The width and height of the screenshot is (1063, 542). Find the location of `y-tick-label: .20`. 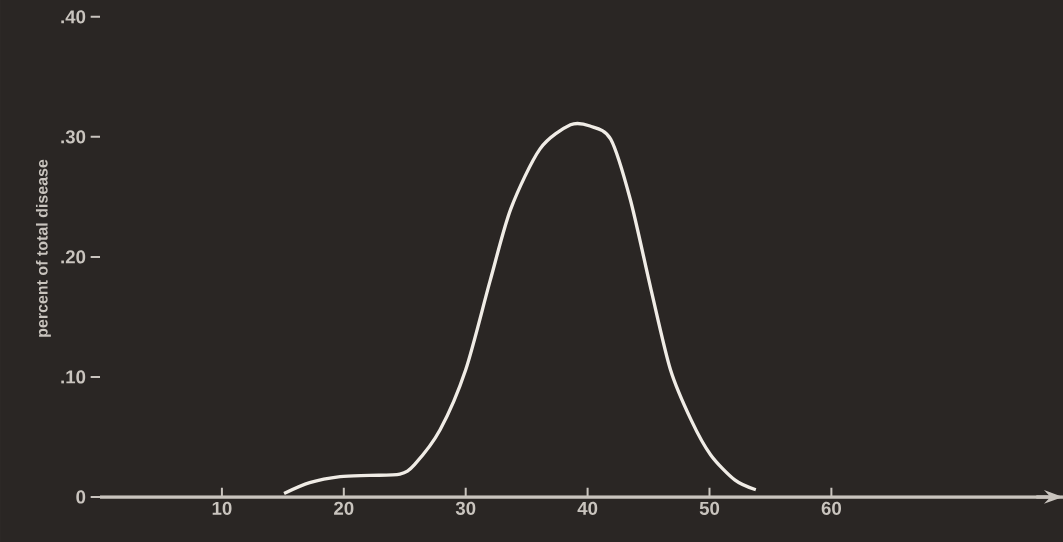

y-tick-label: .20 is located at coordinates (73, 257).